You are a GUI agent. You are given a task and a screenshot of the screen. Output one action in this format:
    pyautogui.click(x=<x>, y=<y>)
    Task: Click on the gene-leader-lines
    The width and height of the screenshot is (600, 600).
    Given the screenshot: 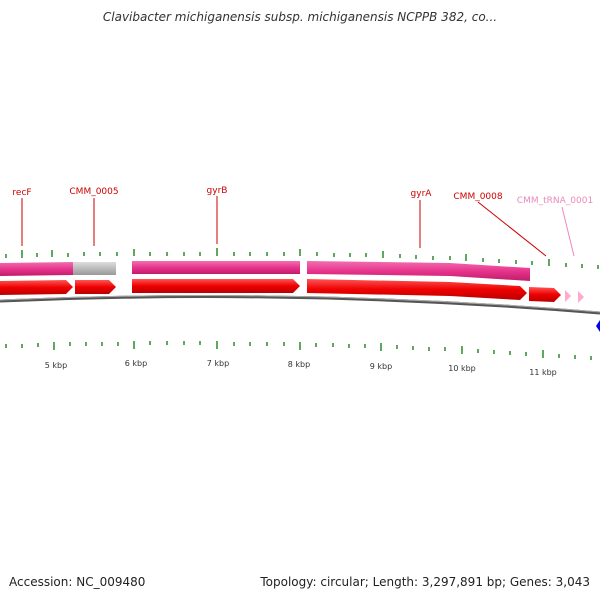 What is the action you would take?
    pyautogui.click(x=298, y=226)
    